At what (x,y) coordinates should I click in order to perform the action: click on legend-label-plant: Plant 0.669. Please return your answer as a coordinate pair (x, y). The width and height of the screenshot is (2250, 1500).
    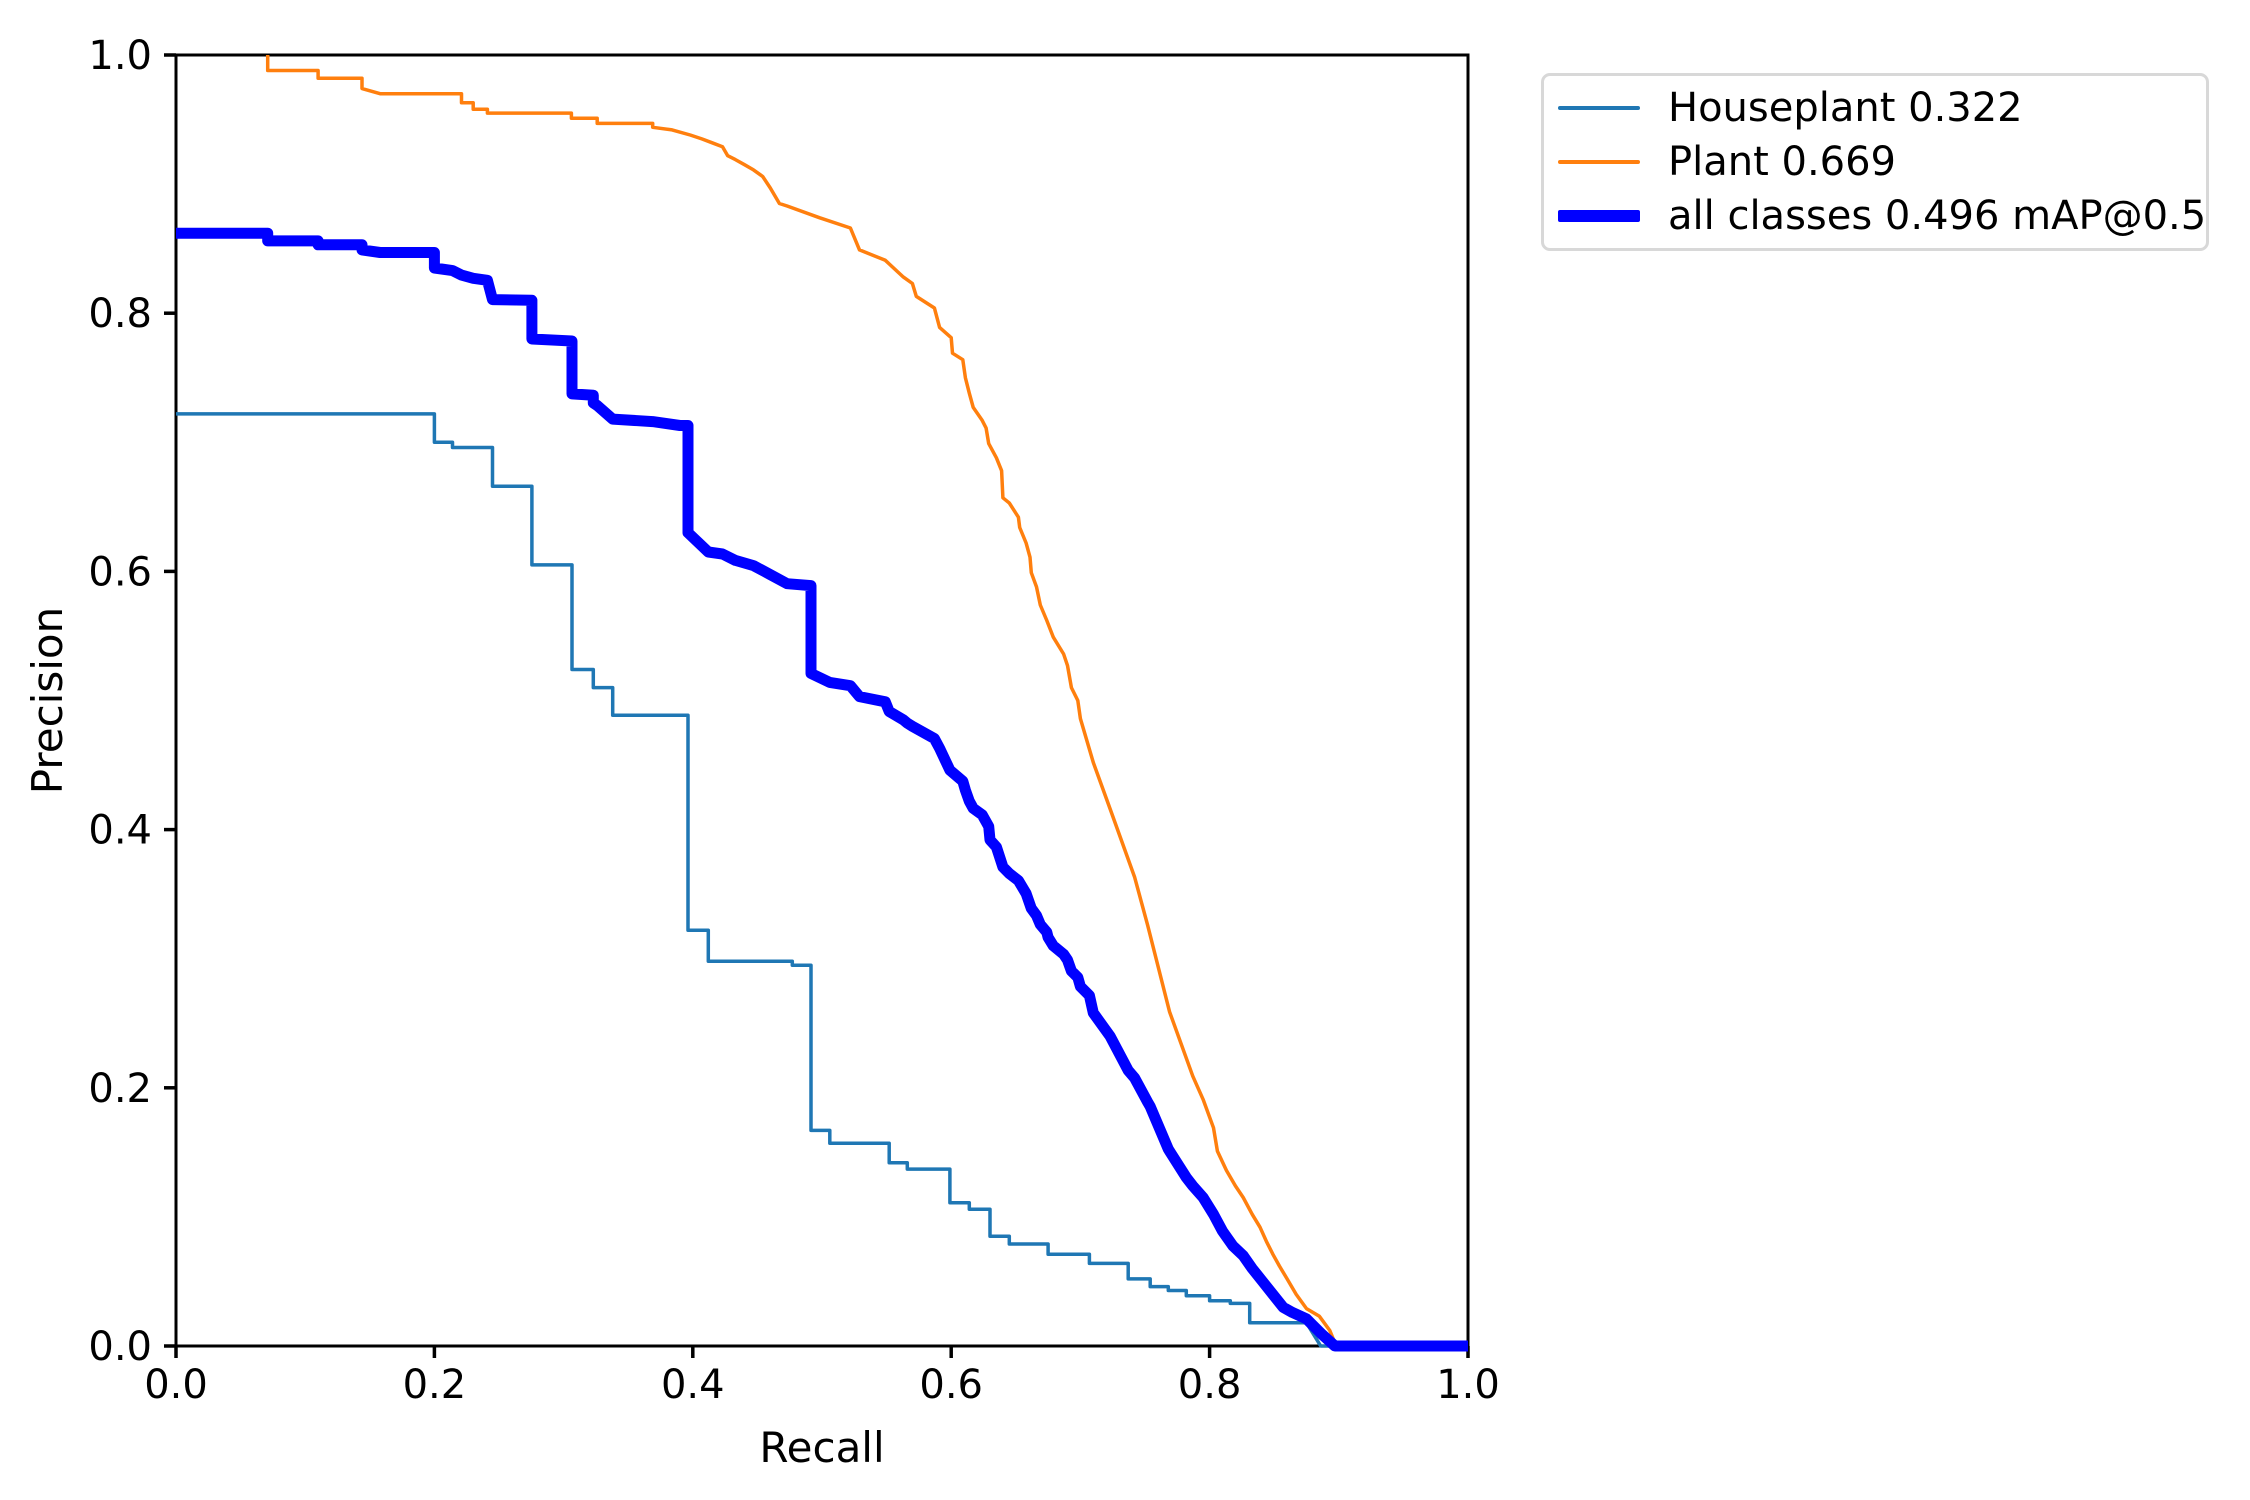
    Looking at the image, I should click on (1782, 162).